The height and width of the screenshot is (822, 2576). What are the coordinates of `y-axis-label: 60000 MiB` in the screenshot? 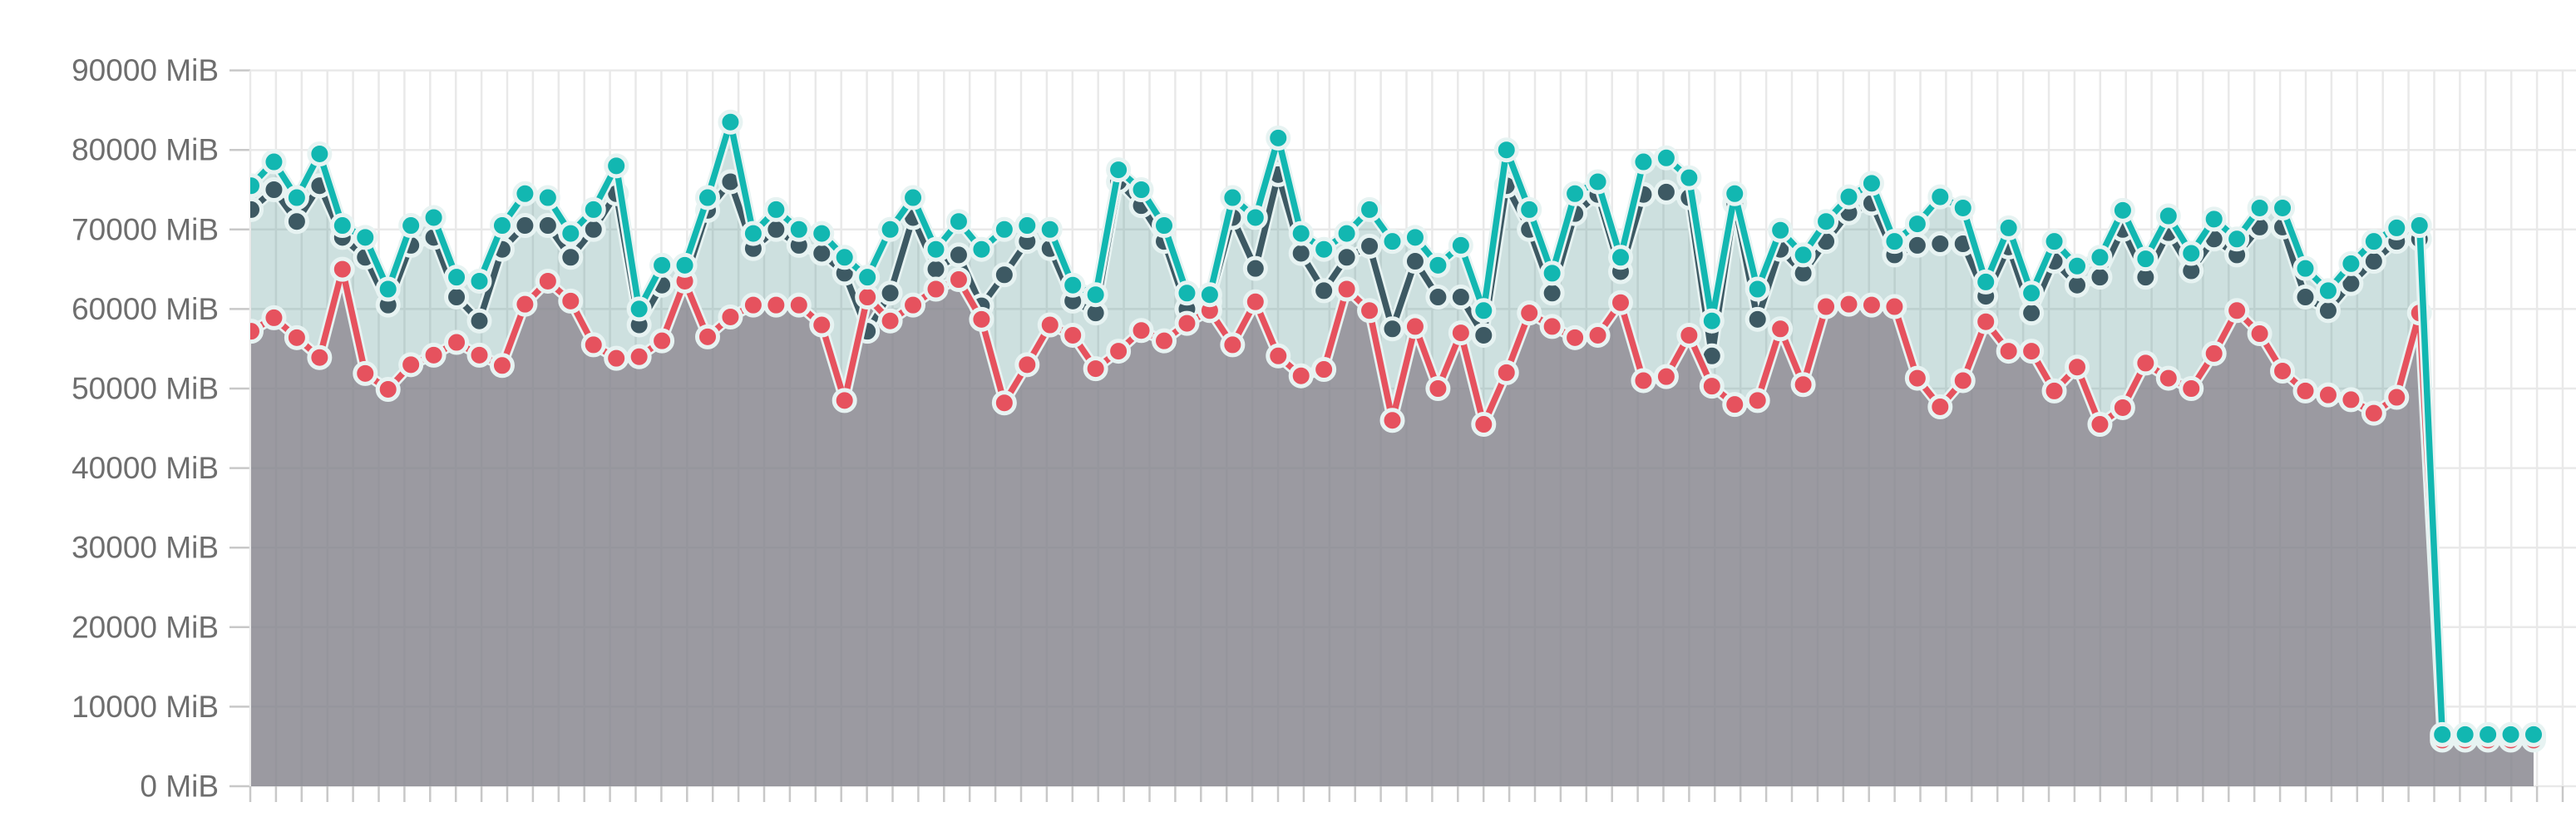 It's located at (145, 309).